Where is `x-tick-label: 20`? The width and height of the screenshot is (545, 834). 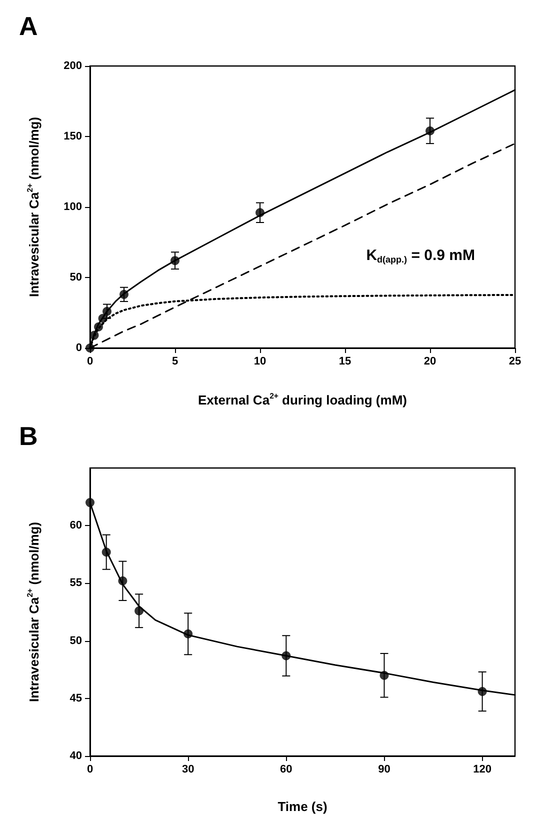 x-tick-label: 20 is located at coordinates (430, 362).